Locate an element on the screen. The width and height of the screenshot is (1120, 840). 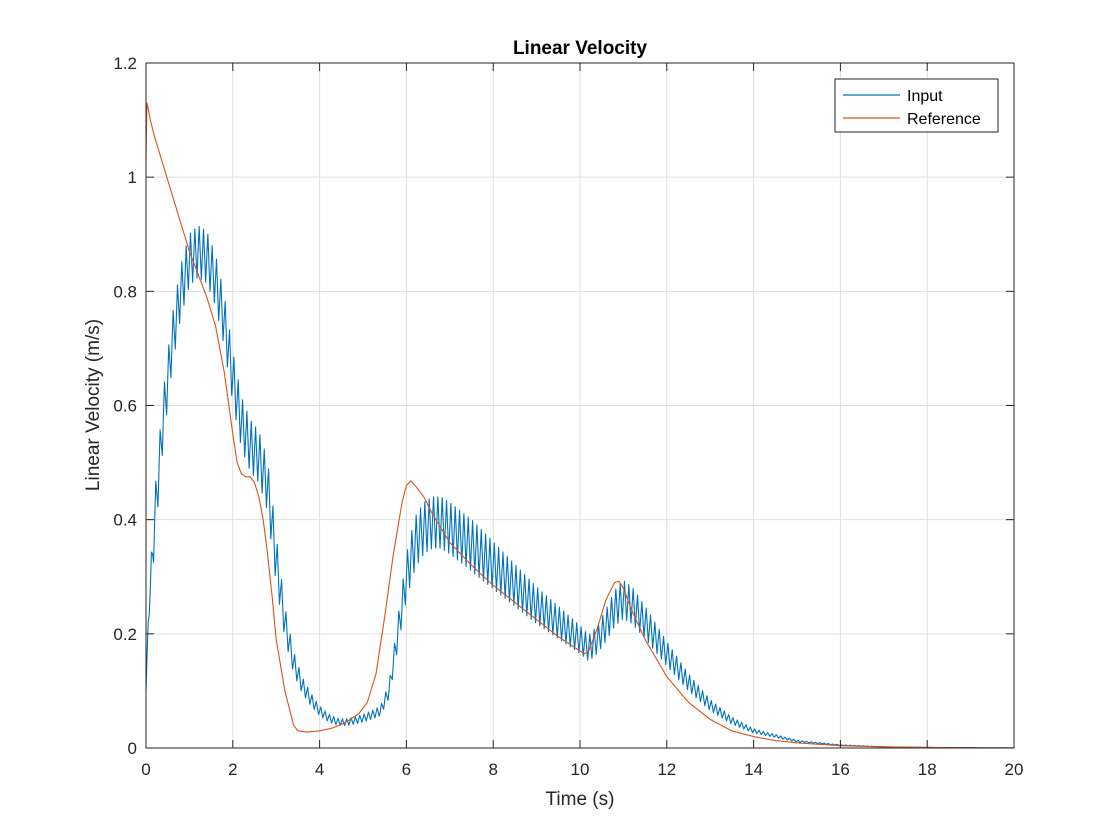
x-tick-label: 10 is located at coordinates (580, 769).